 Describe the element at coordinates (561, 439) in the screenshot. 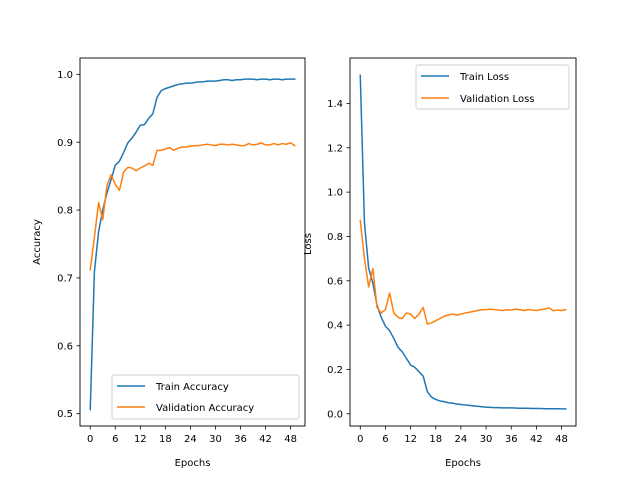

I see `loss-x-tick-label: 48` at that location.